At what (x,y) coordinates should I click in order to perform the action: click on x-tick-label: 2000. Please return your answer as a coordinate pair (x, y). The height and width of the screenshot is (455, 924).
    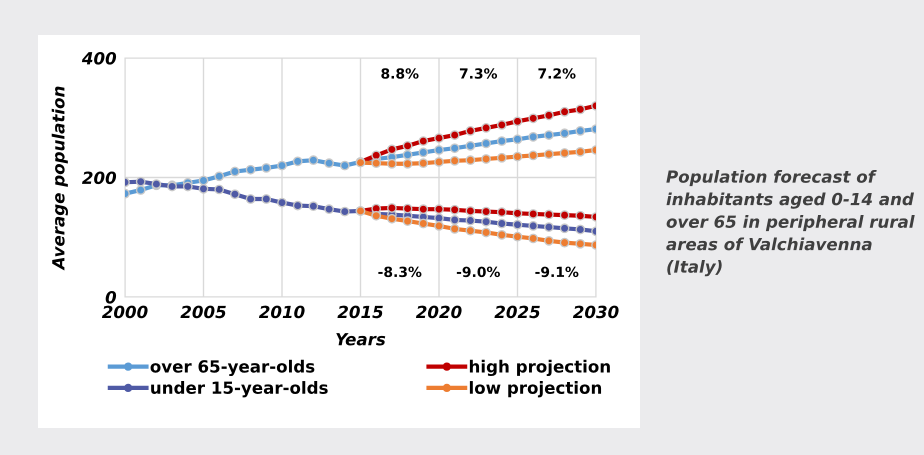
    Looking at the image, I should click on (125, 312).